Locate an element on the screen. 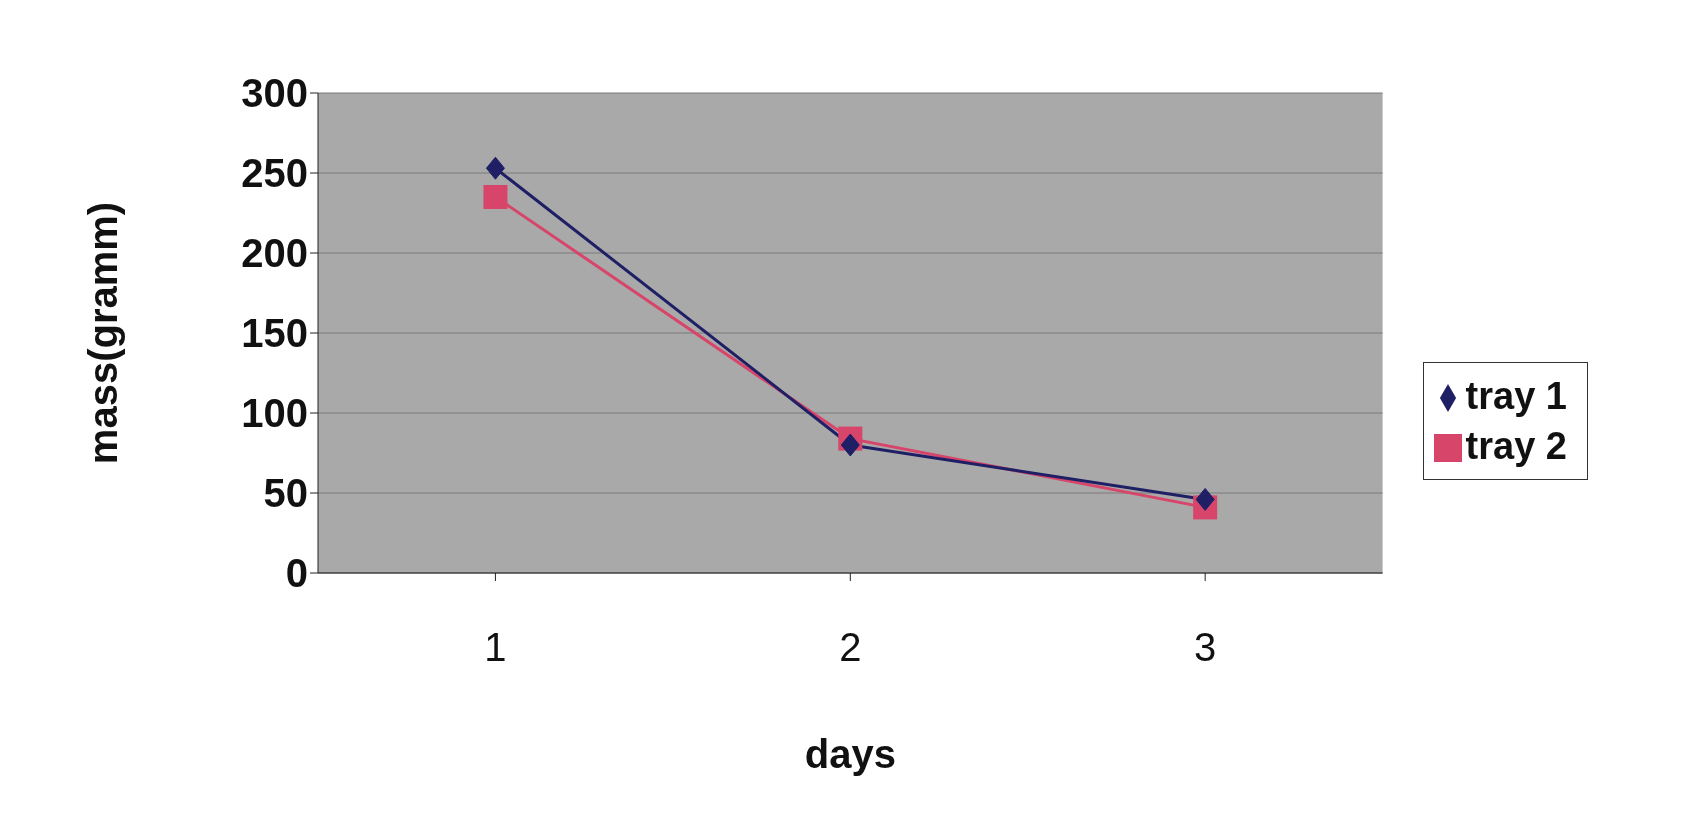 The height and width of the screenshot is (838, 1702). legend-label: tray 2 is located at coordinates (1516, 445).